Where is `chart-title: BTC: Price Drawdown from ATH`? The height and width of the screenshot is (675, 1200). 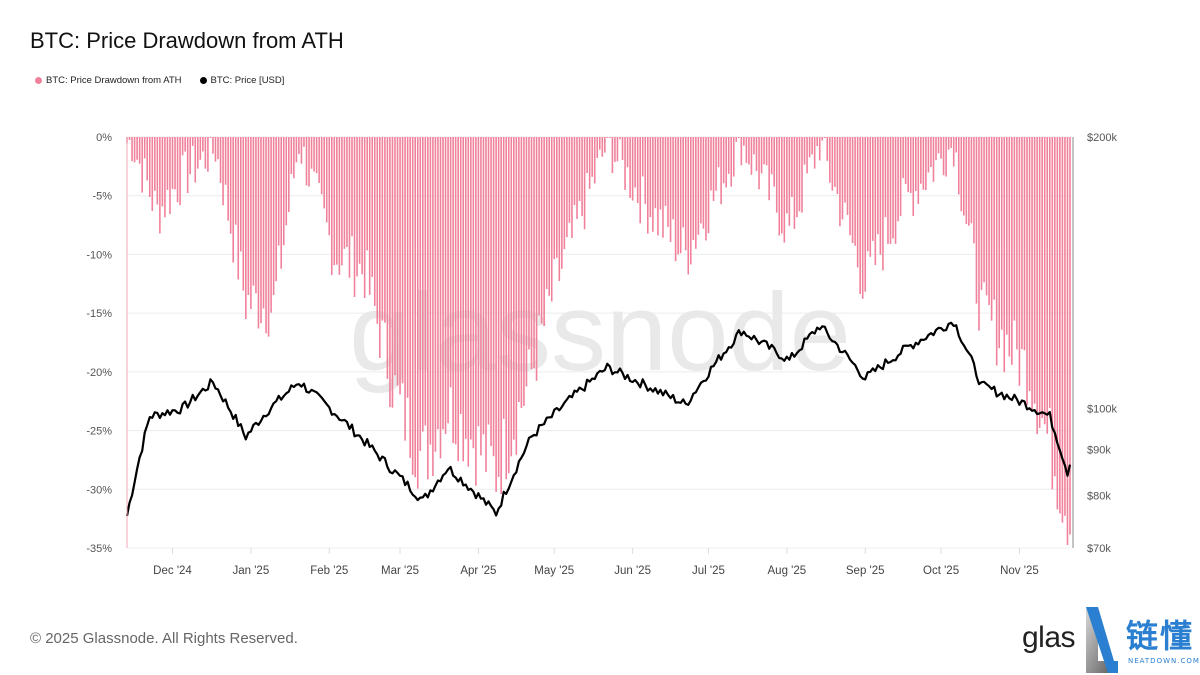 chart-title: BTC: Price Drawdown from ATH is located at coordinates (187, 40).